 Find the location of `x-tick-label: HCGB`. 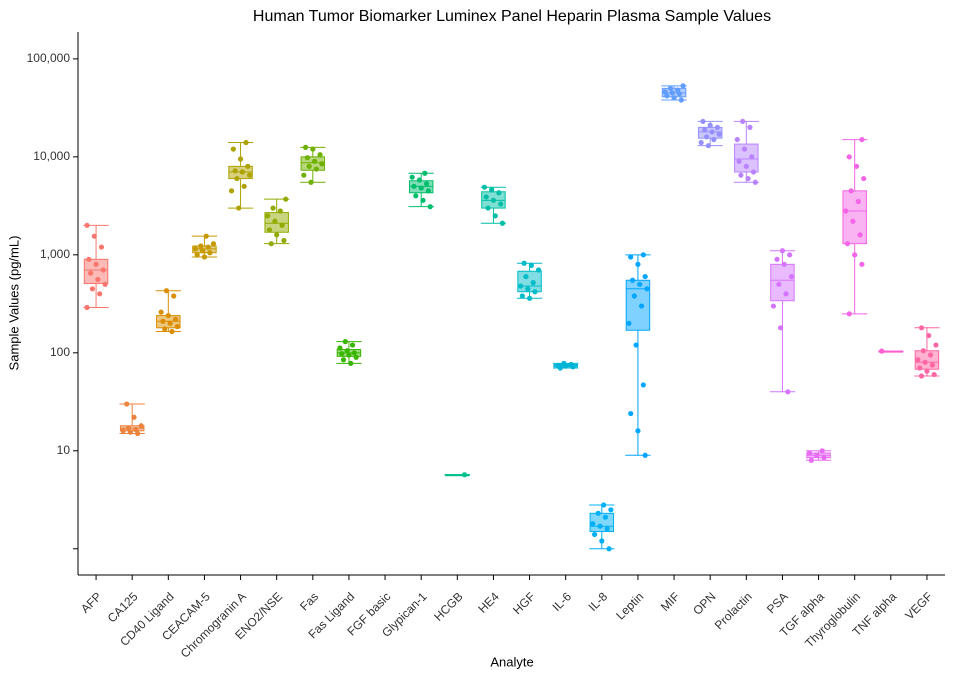

x-tick-label: HCGB is located at coordinates (448, 606).